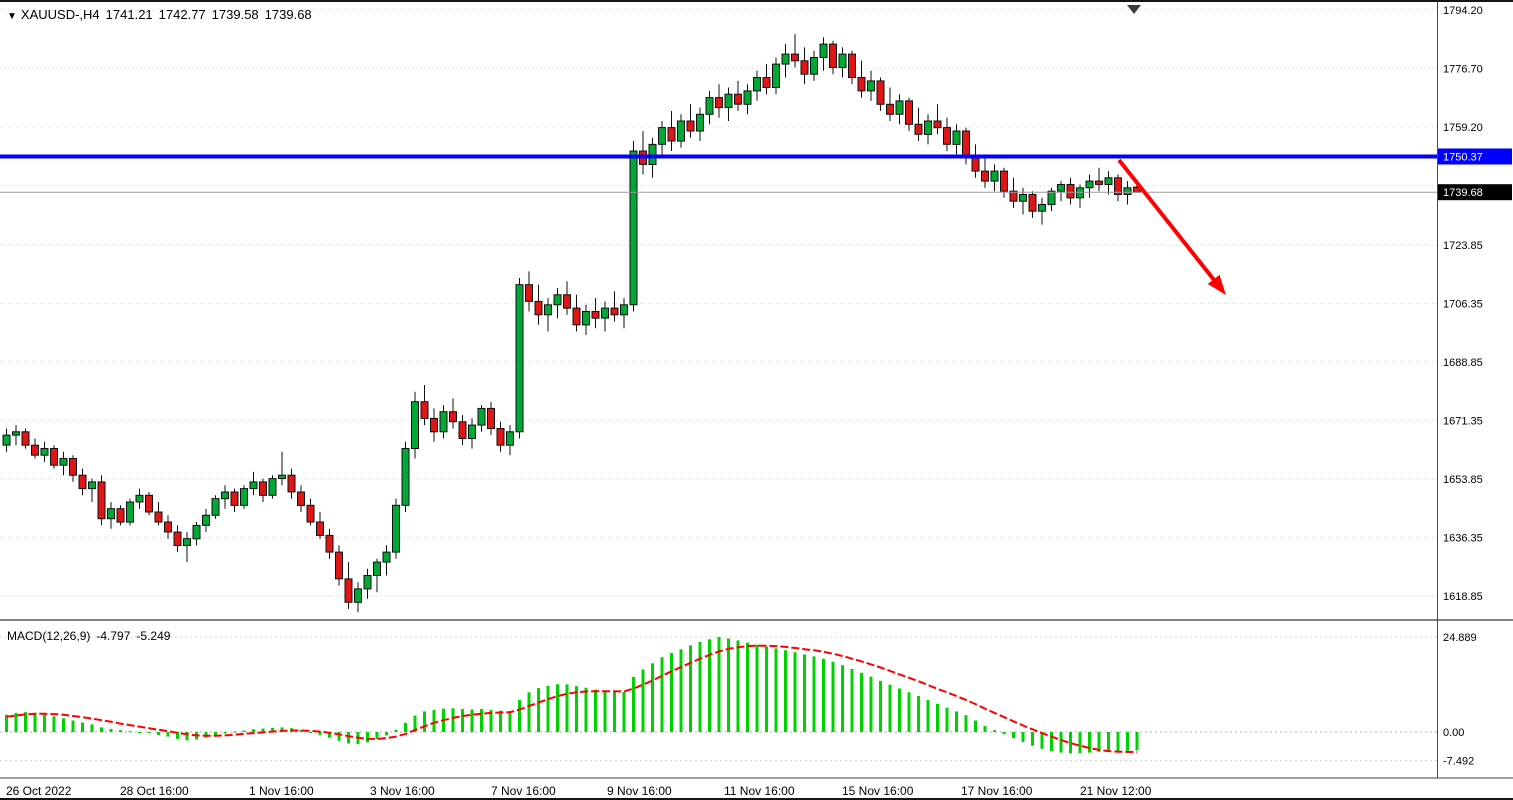  What do you see at coordinates (878, 791) in the screenshot?
I see `svg-text: 15 Nov 16:00` at bounding box center [878, 791].